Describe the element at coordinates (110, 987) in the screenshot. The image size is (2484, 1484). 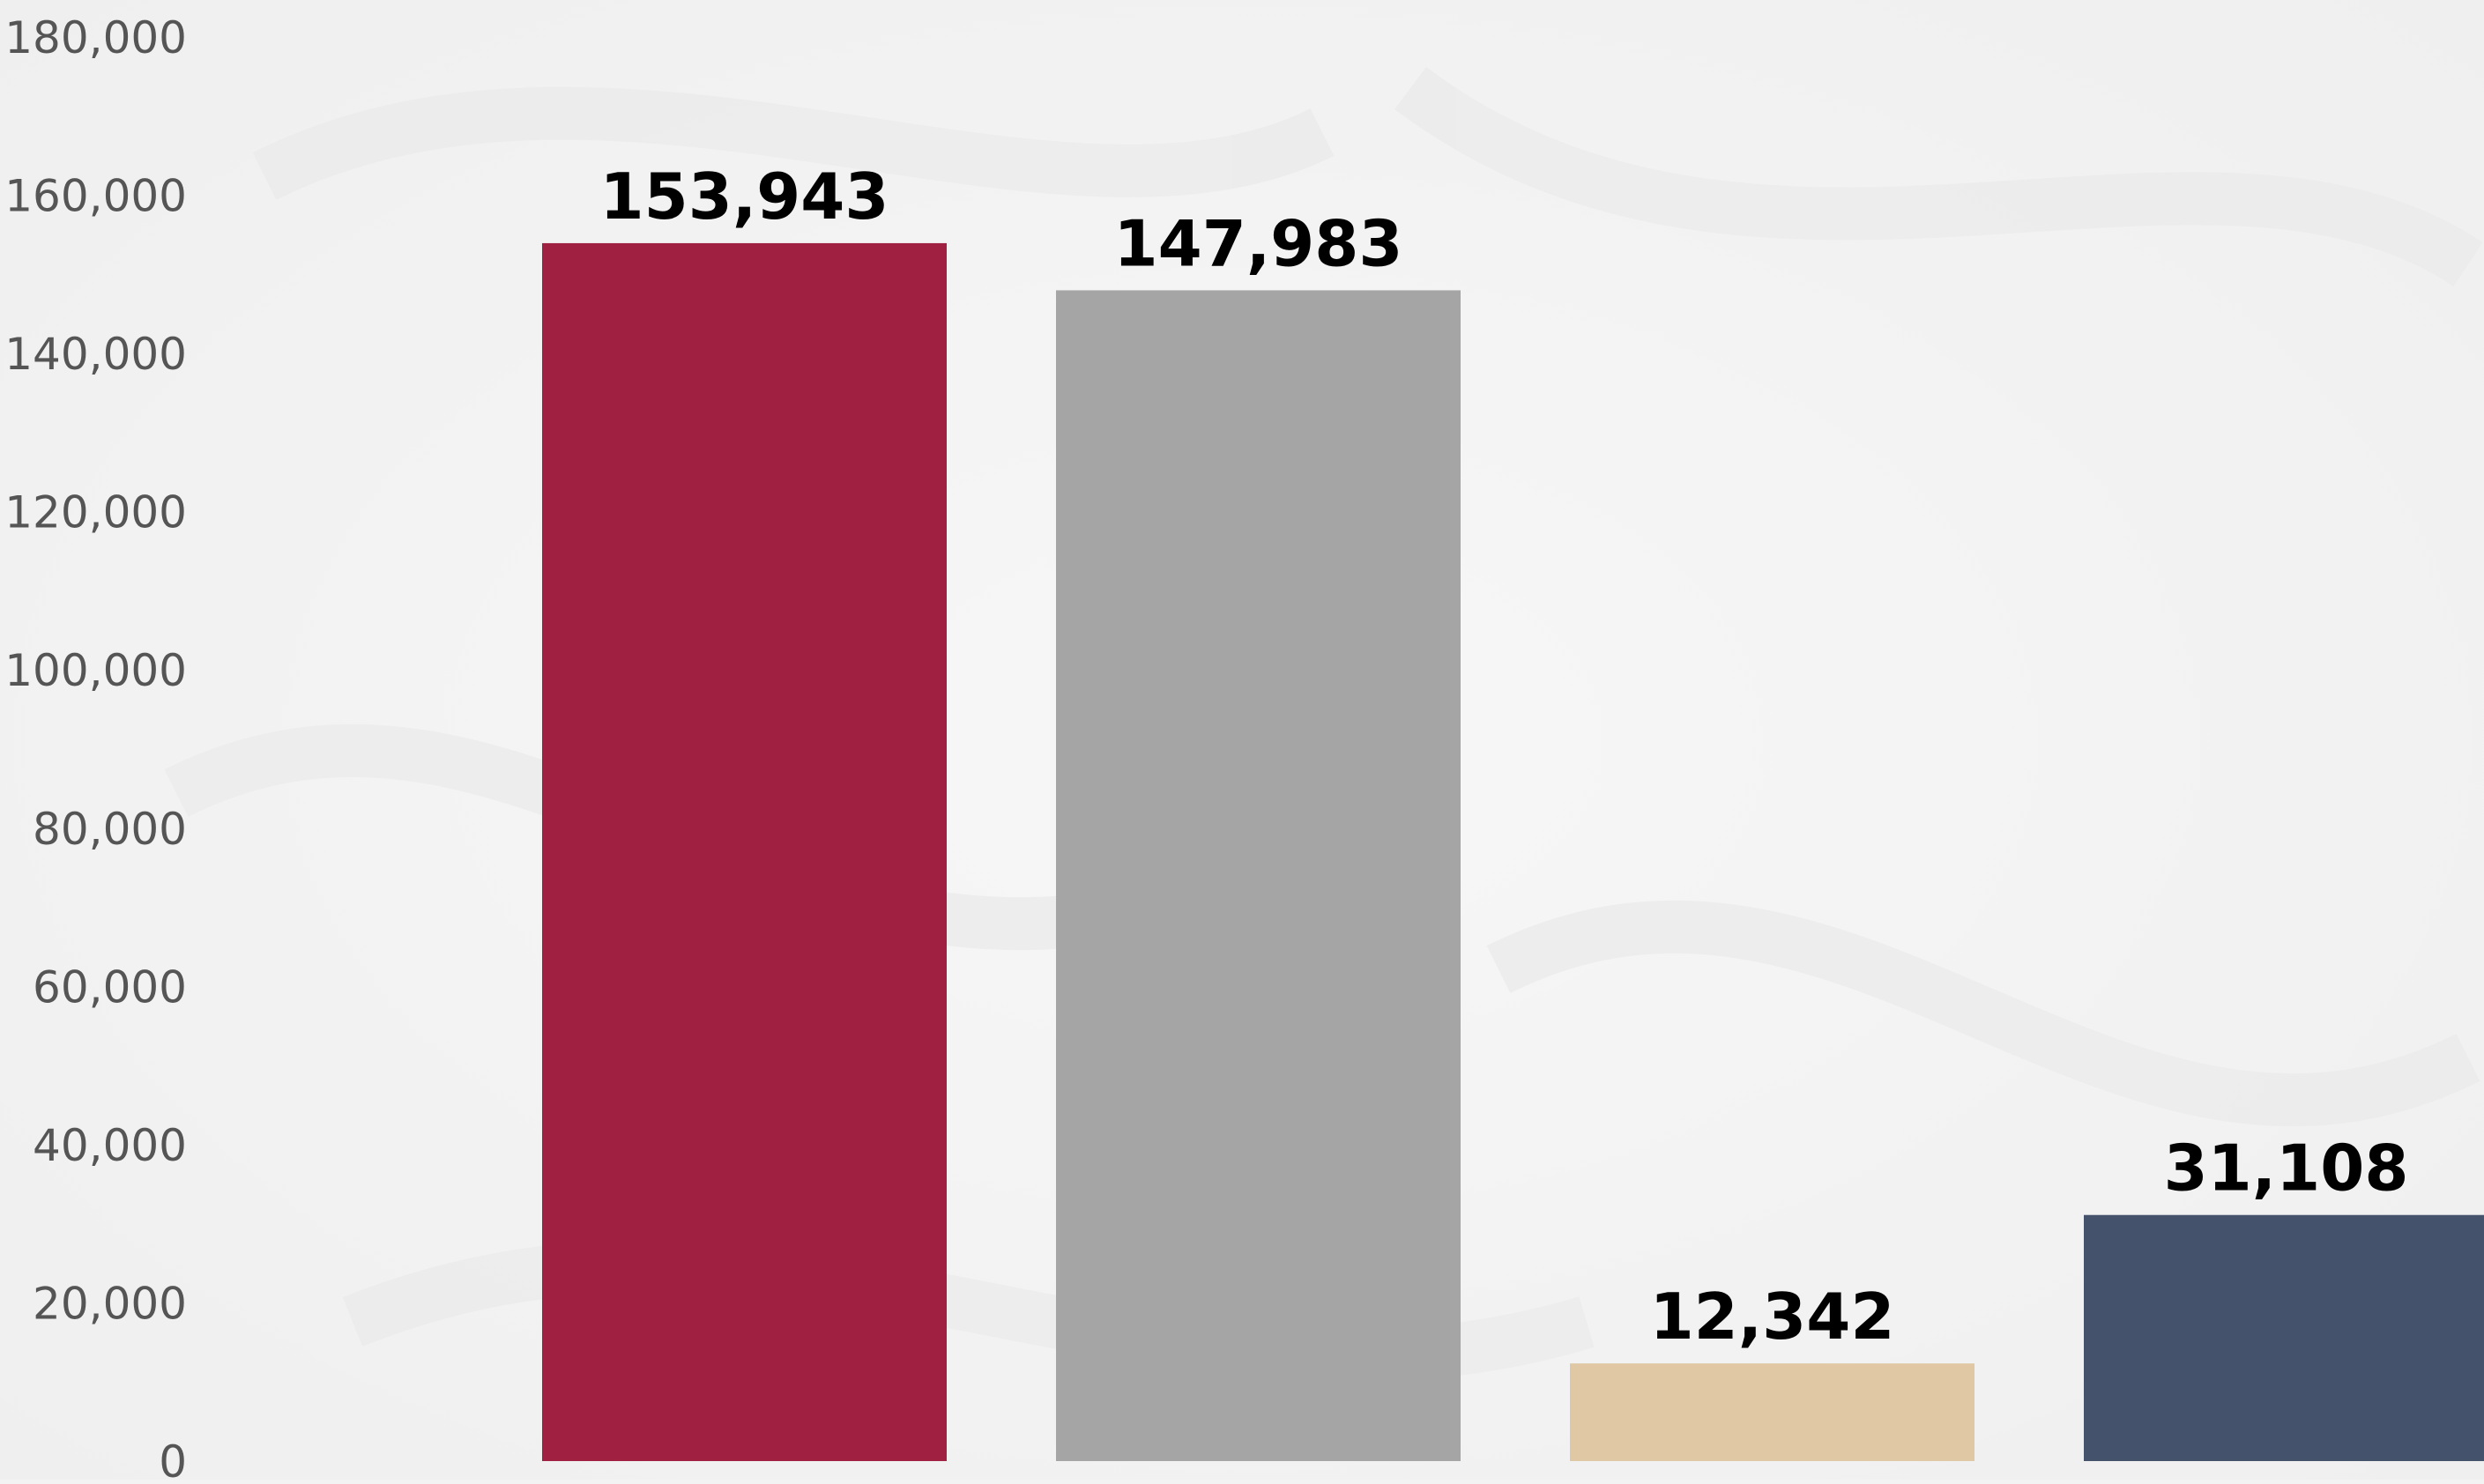
I see `y-tick-label: 60,000` at that location.